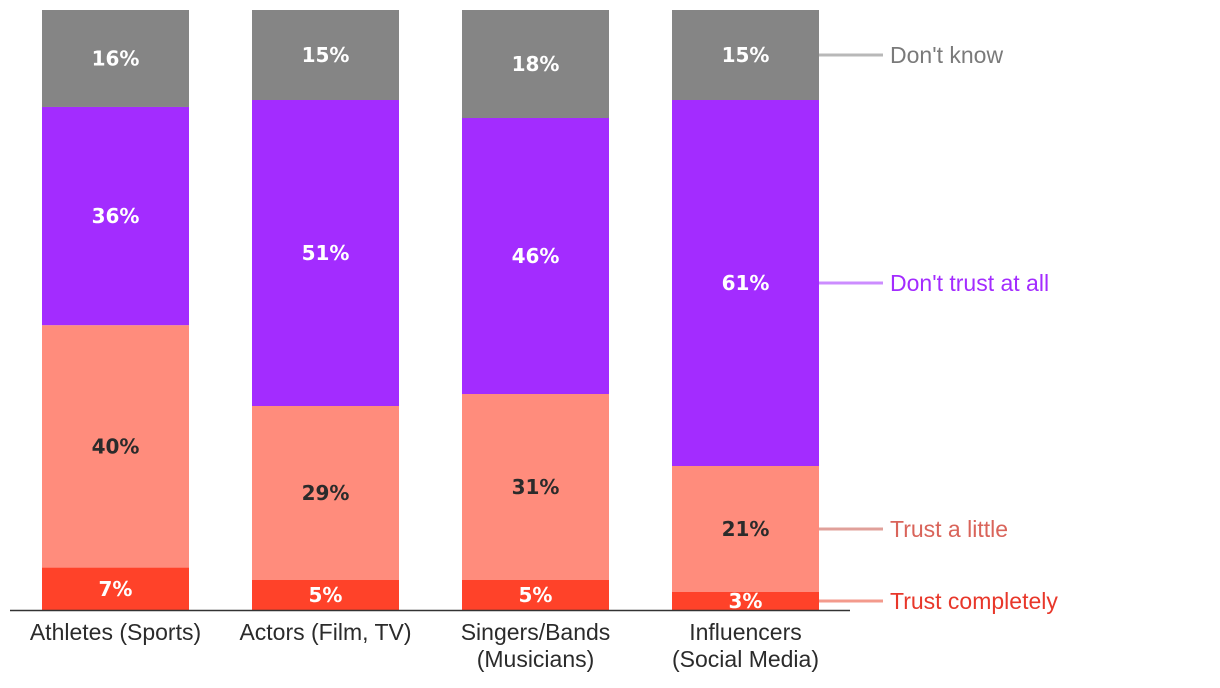 This screenshot has height=688, width=1220. Describe the element at coordinates (974, 601) in the screenshot. I see `legend-label-trust-completely: Trust completely` at that location.